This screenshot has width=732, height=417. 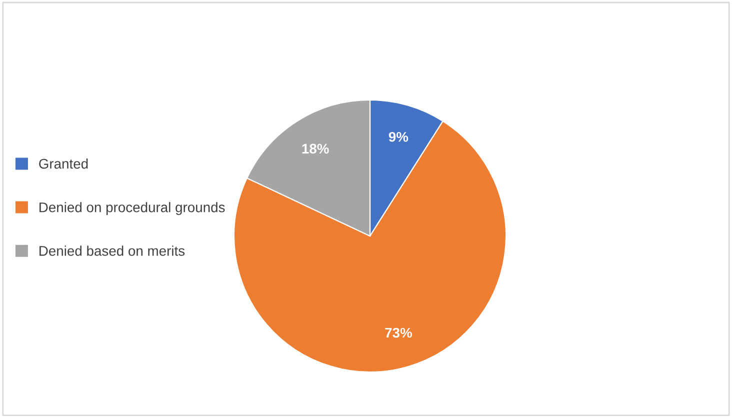 I want to click on data-label: 18%, so click(x=315, y=149).